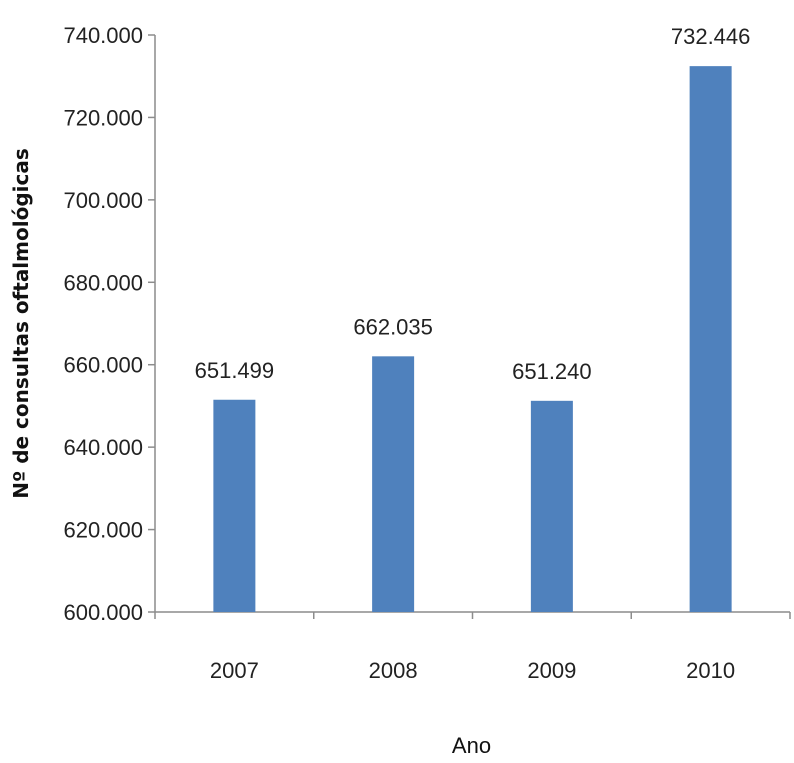 The image size is (794, 763). I want to click on x-axis: 2007 2008 2009 2010, so click(472, 647).